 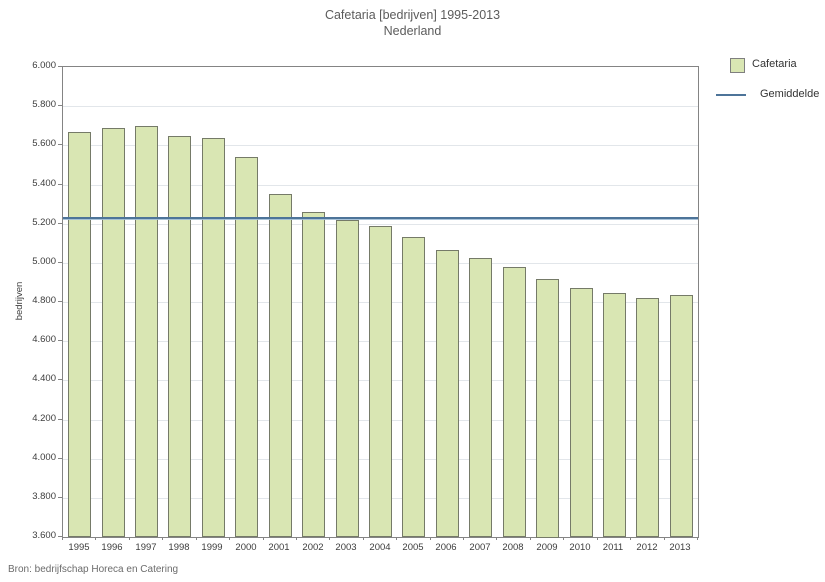 What do you see at coordinates (44, 183) in the screenshot?
I see `y-tick-label-5400: 5.400` at bounding box center [44, 183].